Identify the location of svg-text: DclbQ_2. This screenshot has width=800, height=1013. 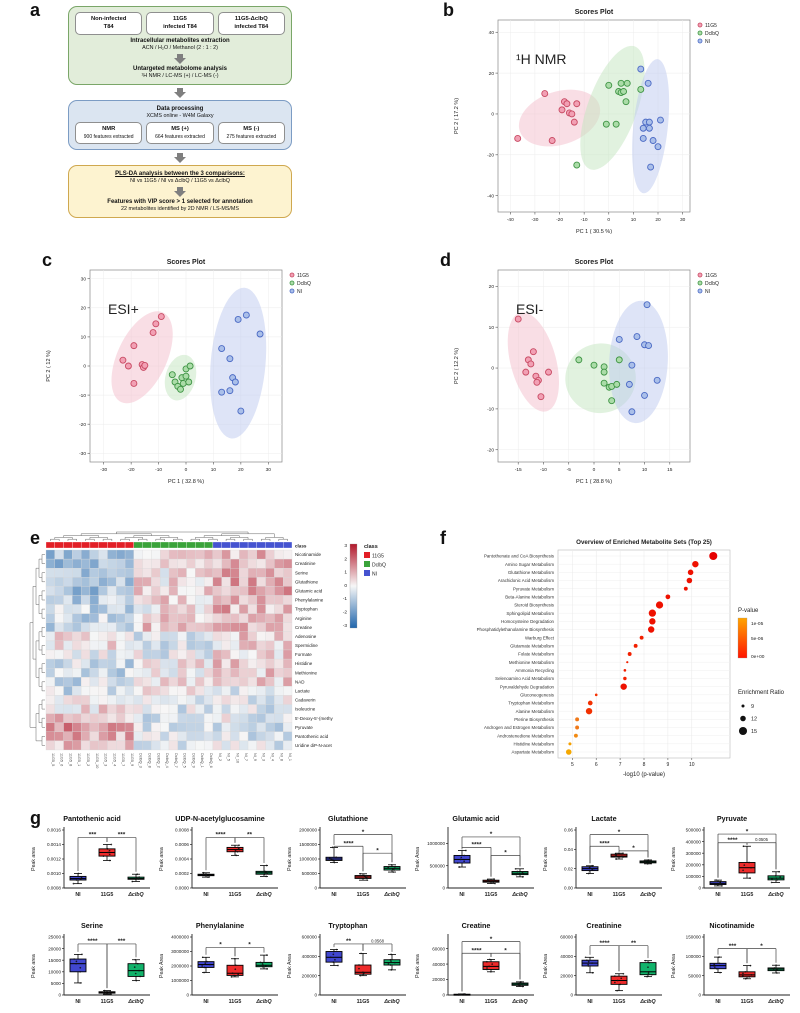
(158, 760).